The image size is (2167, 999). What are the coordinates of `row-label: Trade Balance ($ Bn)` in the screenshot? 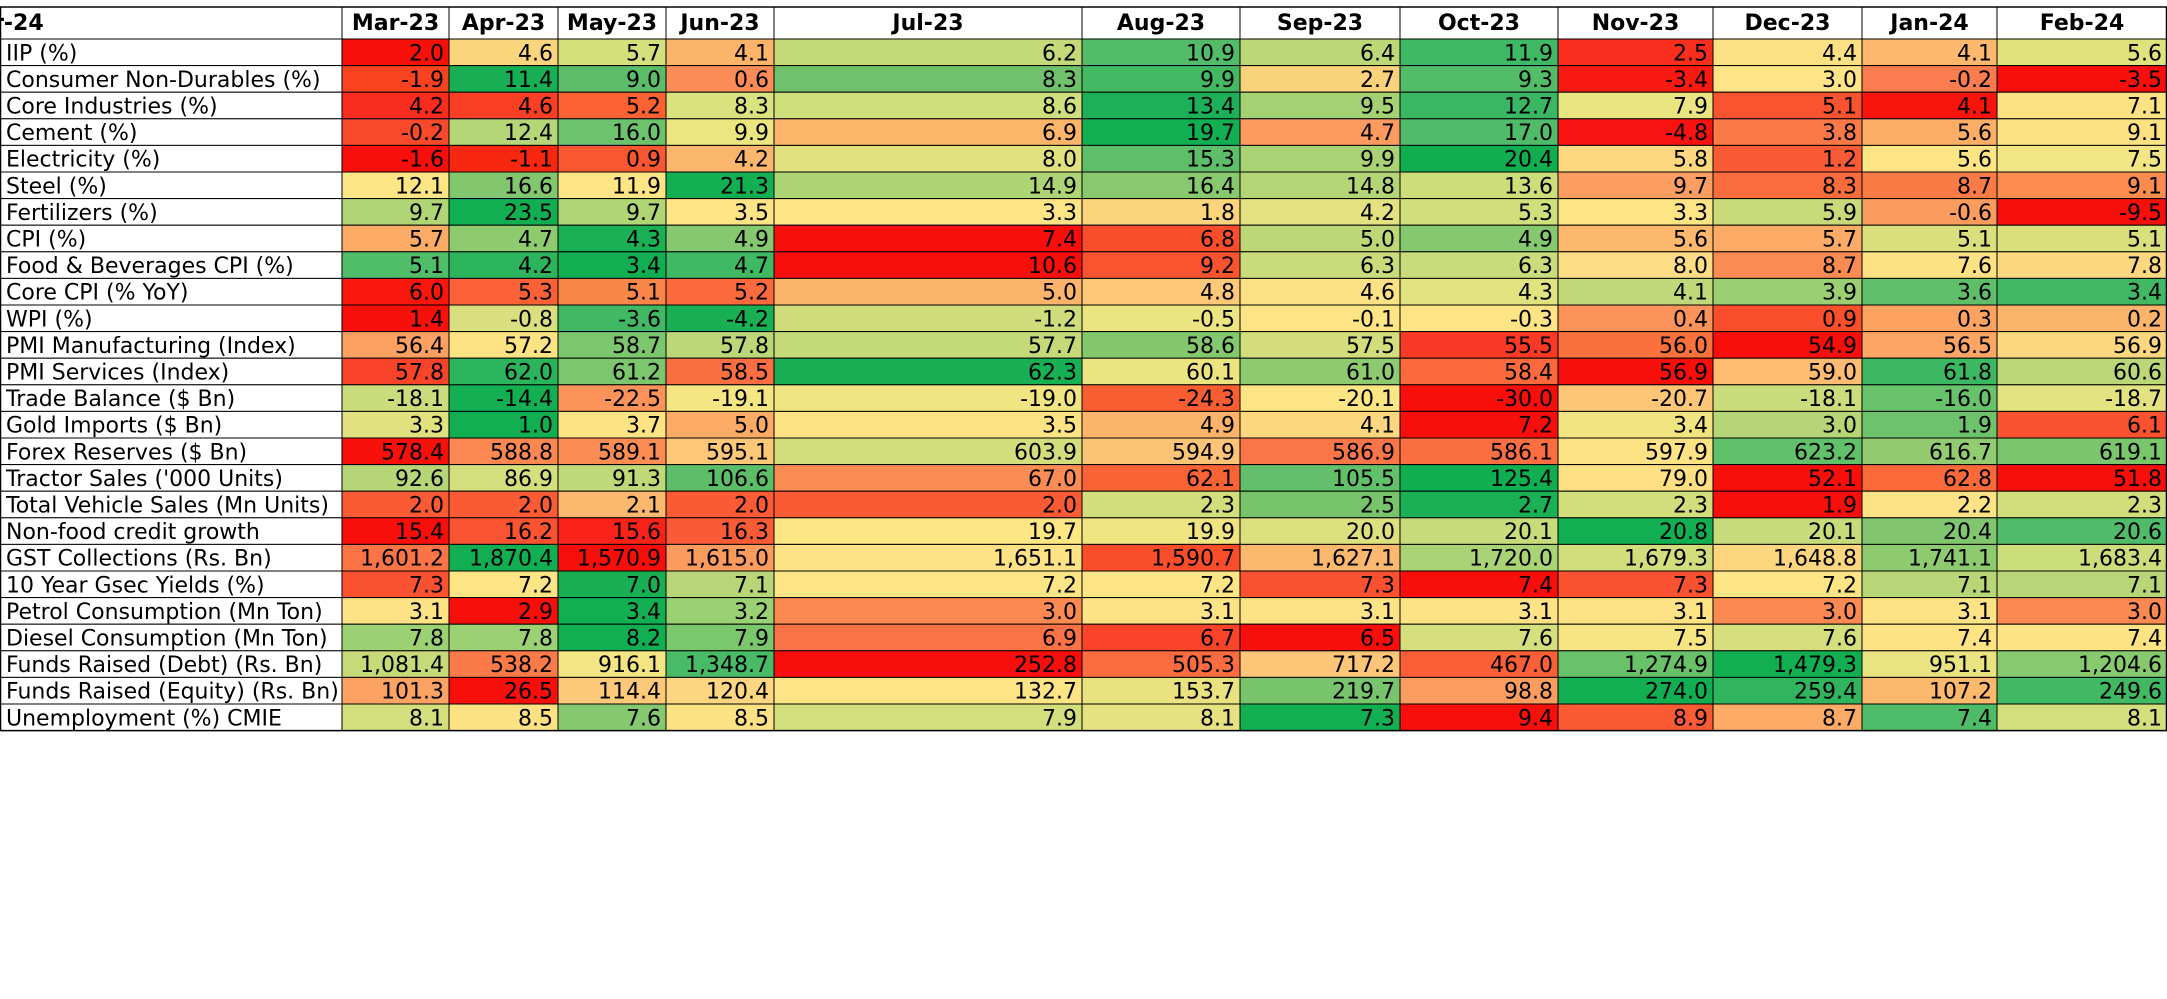 It's located at (120, 399).